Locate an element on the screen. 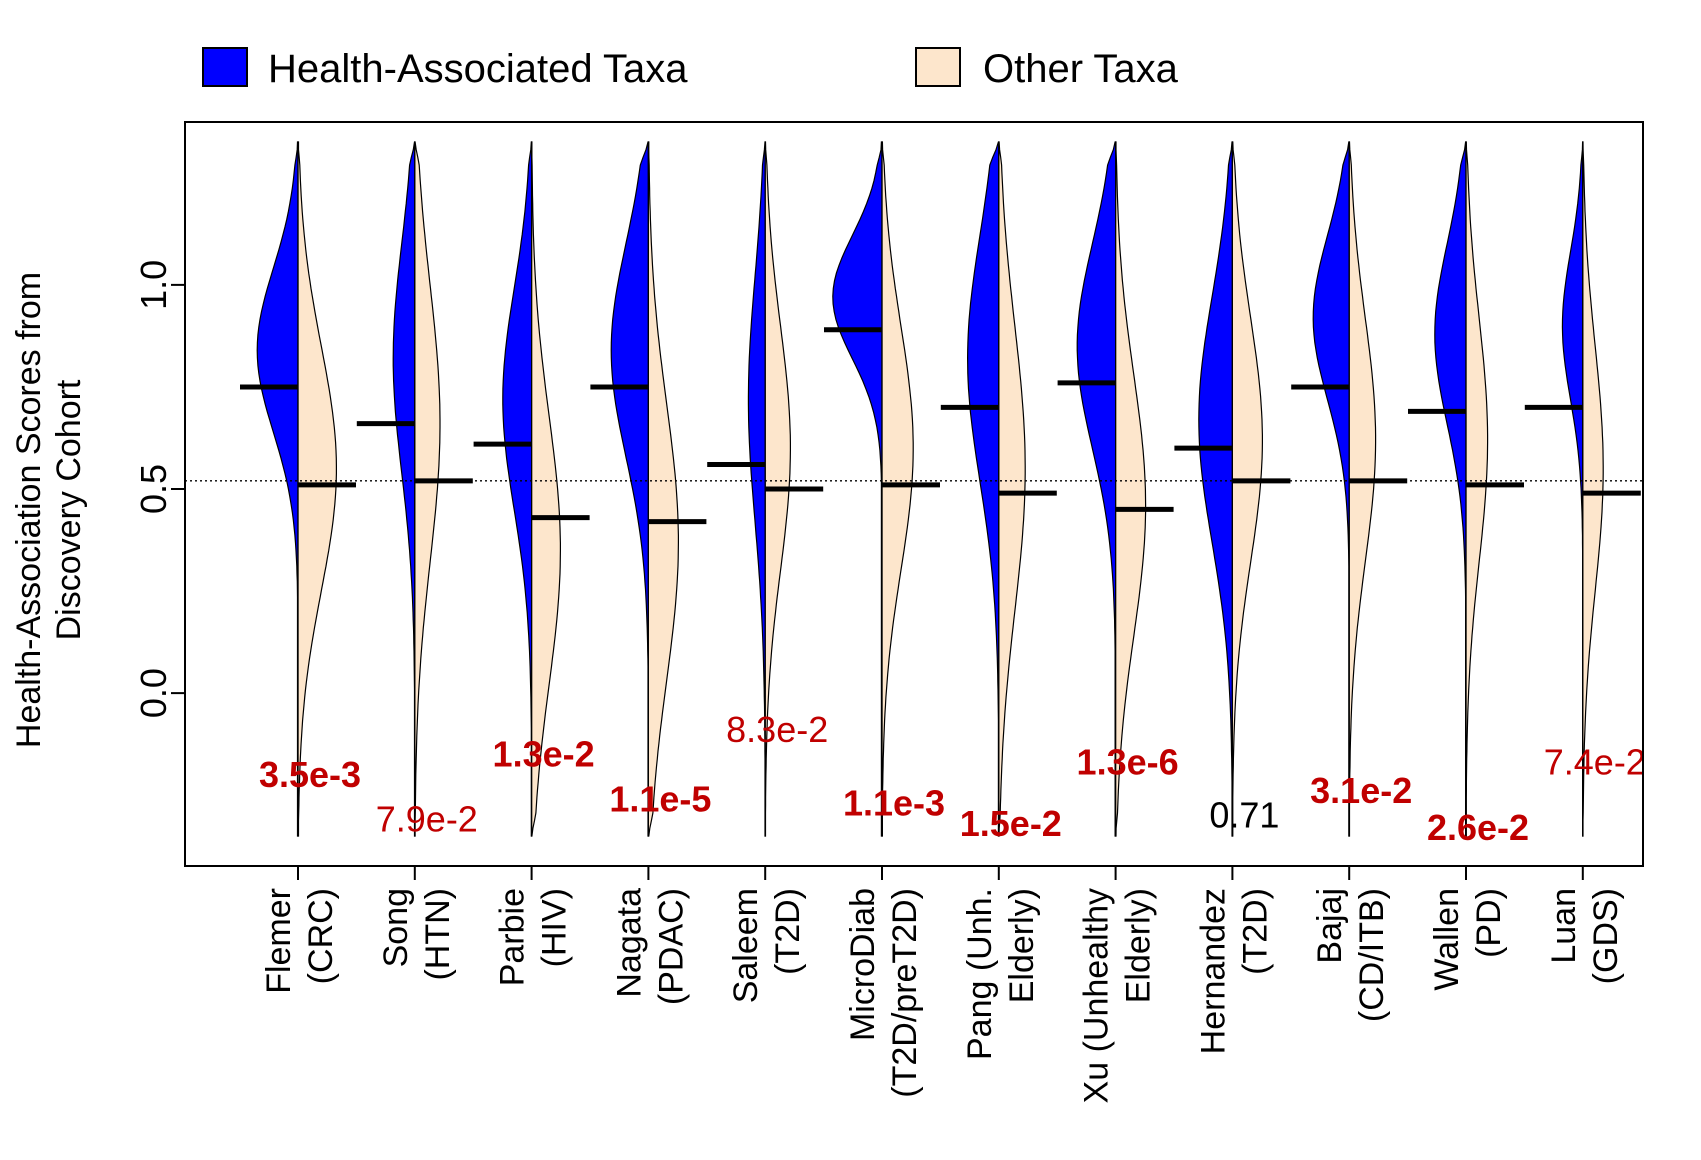 Image resolution: width=1701 pixels, height=1160 pixels. x-tick-label-0: Flemer (CRC) is located at coordinates (300, 941).